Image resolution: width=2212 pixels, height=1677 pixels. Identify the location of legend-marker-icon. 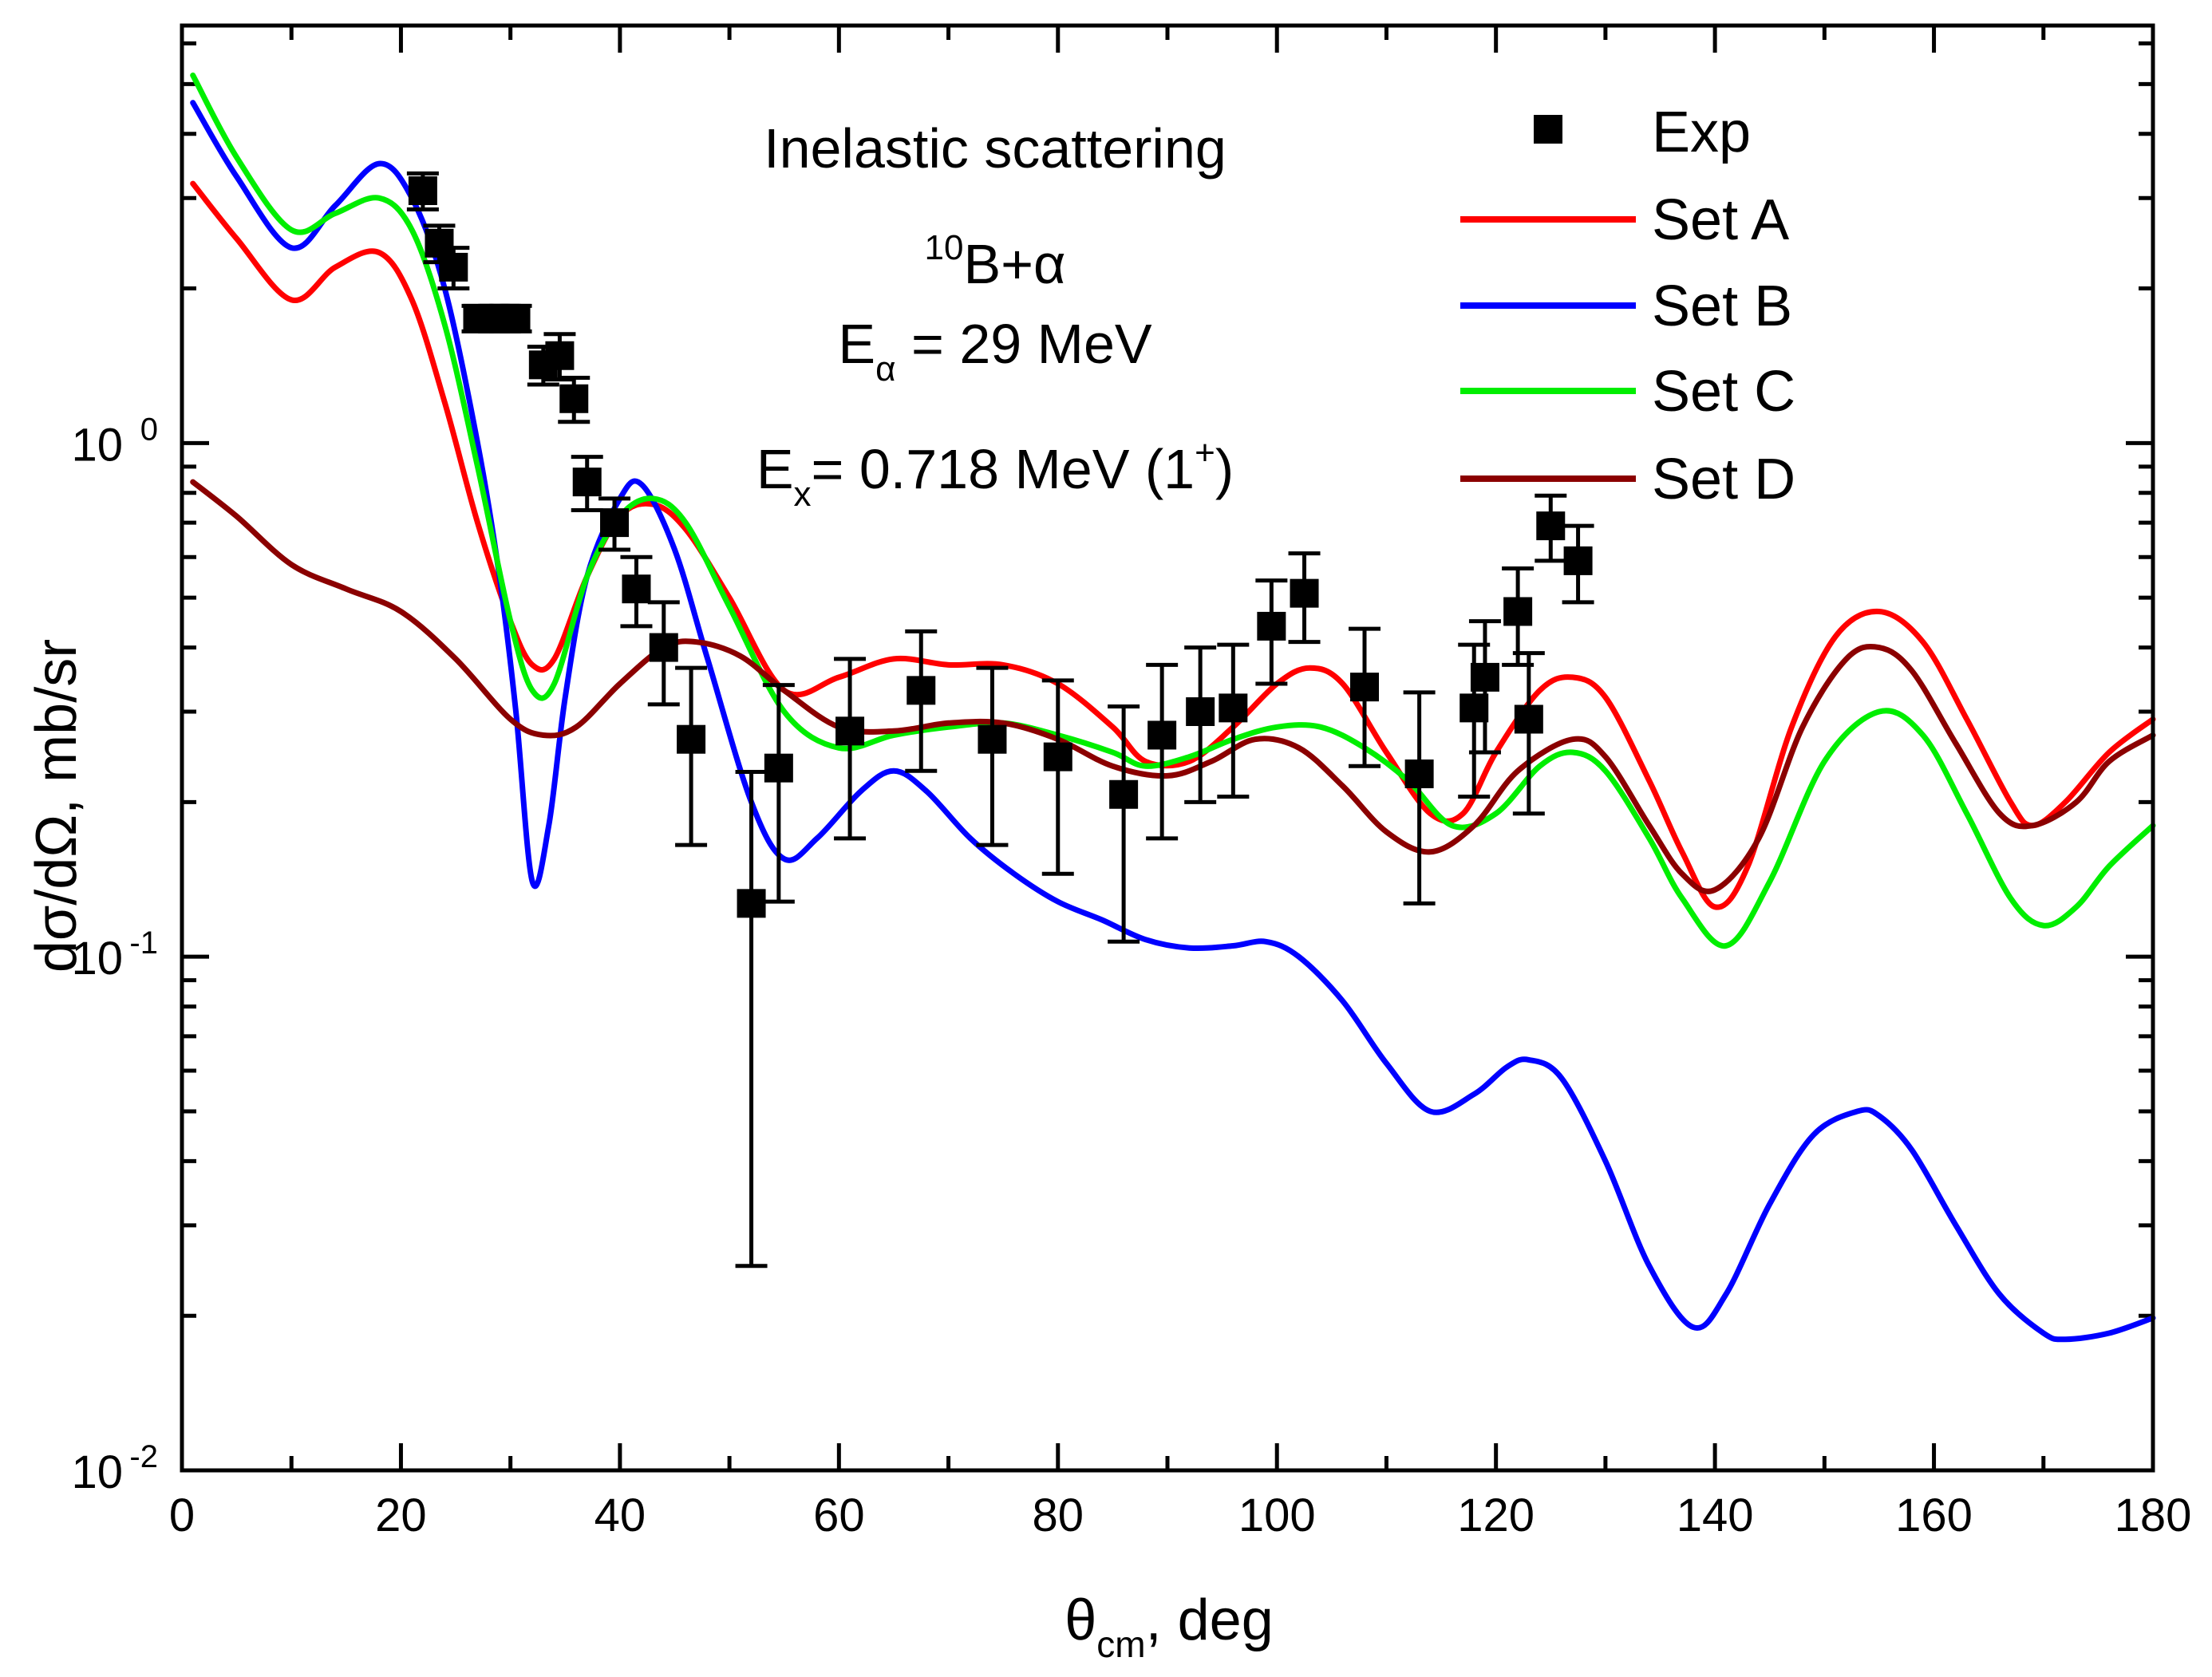
(1548, 129).